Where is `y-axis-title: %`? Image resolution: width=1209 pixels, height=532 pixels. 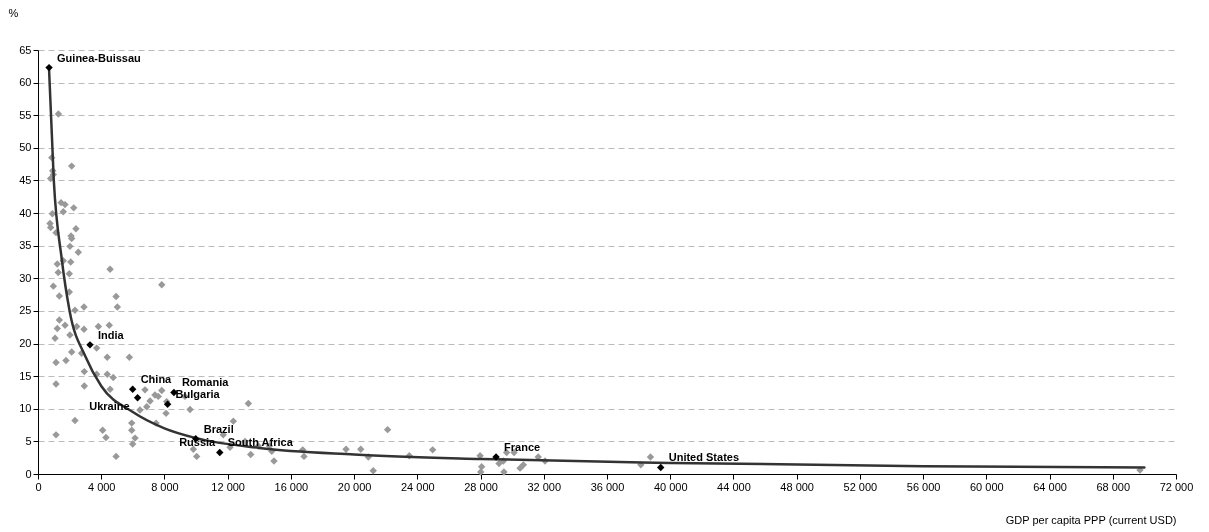 y-axis-title: % is located at coordinates (13, 12).